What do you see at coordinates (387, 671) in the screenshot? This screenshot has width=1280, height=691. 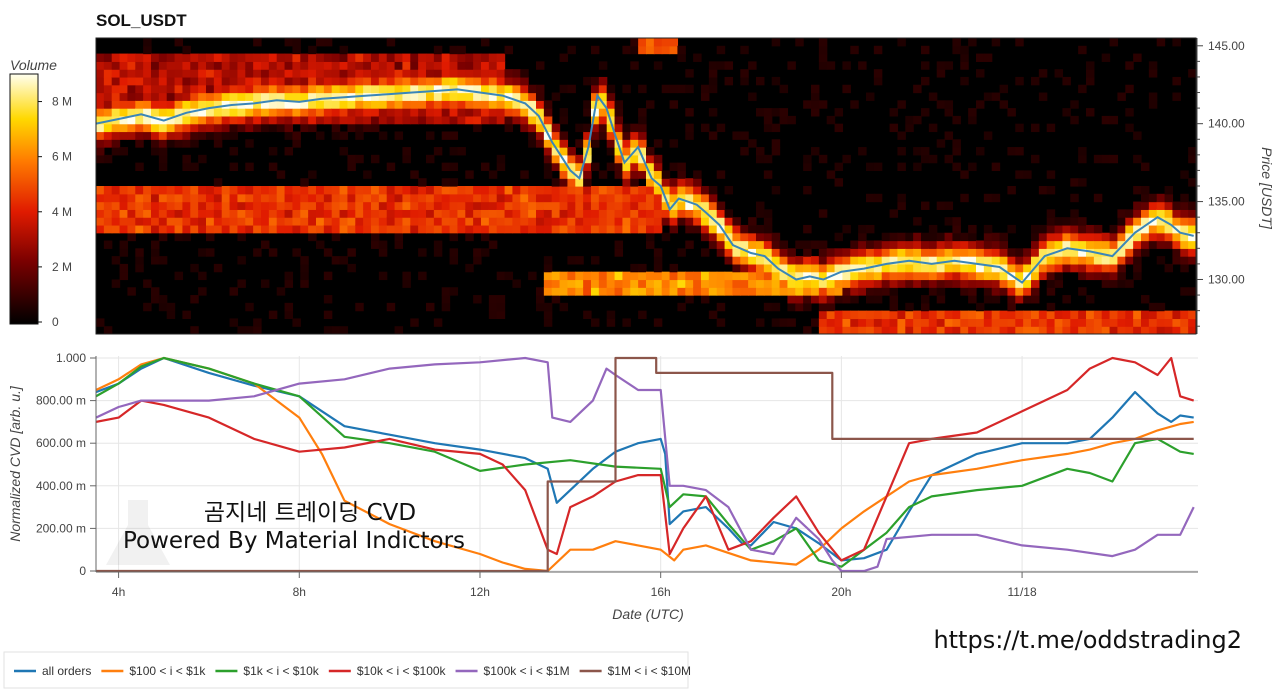 I see `legend-item: $10k < i < $100k` at bounding box center [387, 671].